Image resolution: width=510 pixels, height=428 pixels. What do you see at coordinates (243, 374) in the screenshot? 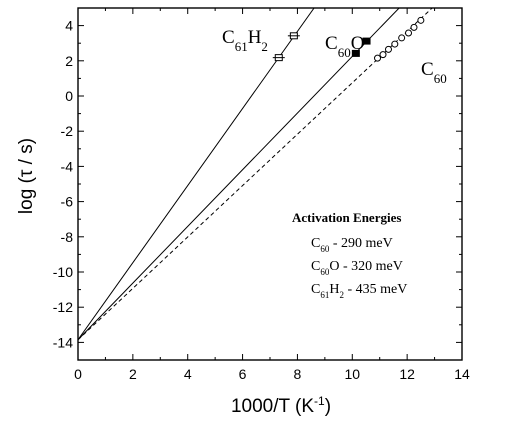
I see `x-tick-label: 6` at bounding box center [243, 374].